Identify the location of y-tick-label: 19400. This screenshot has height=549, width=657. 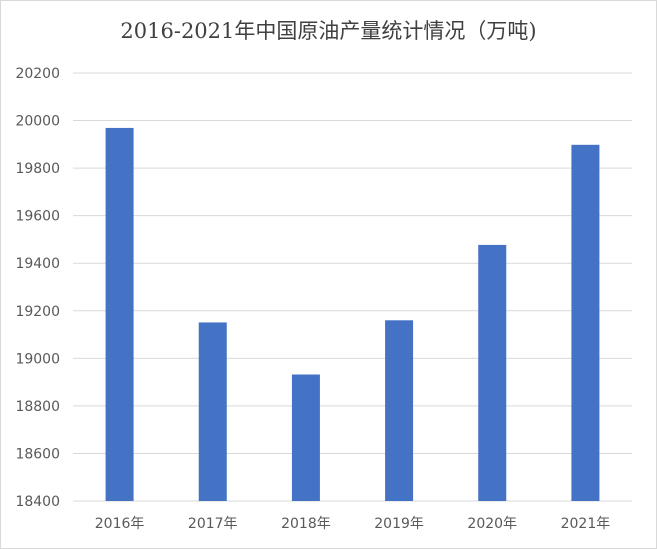
(37, 264).